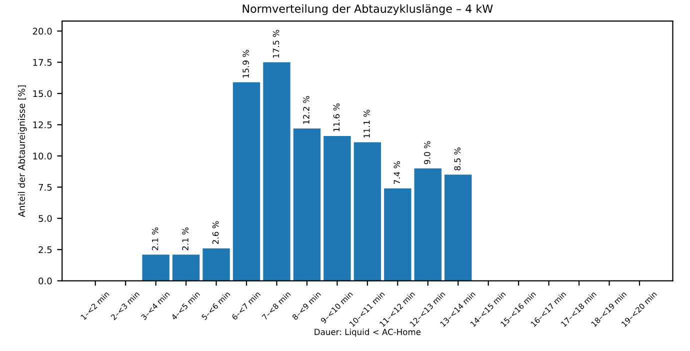  I want to click on y-tick-label: 15.0, so click(42, 94).